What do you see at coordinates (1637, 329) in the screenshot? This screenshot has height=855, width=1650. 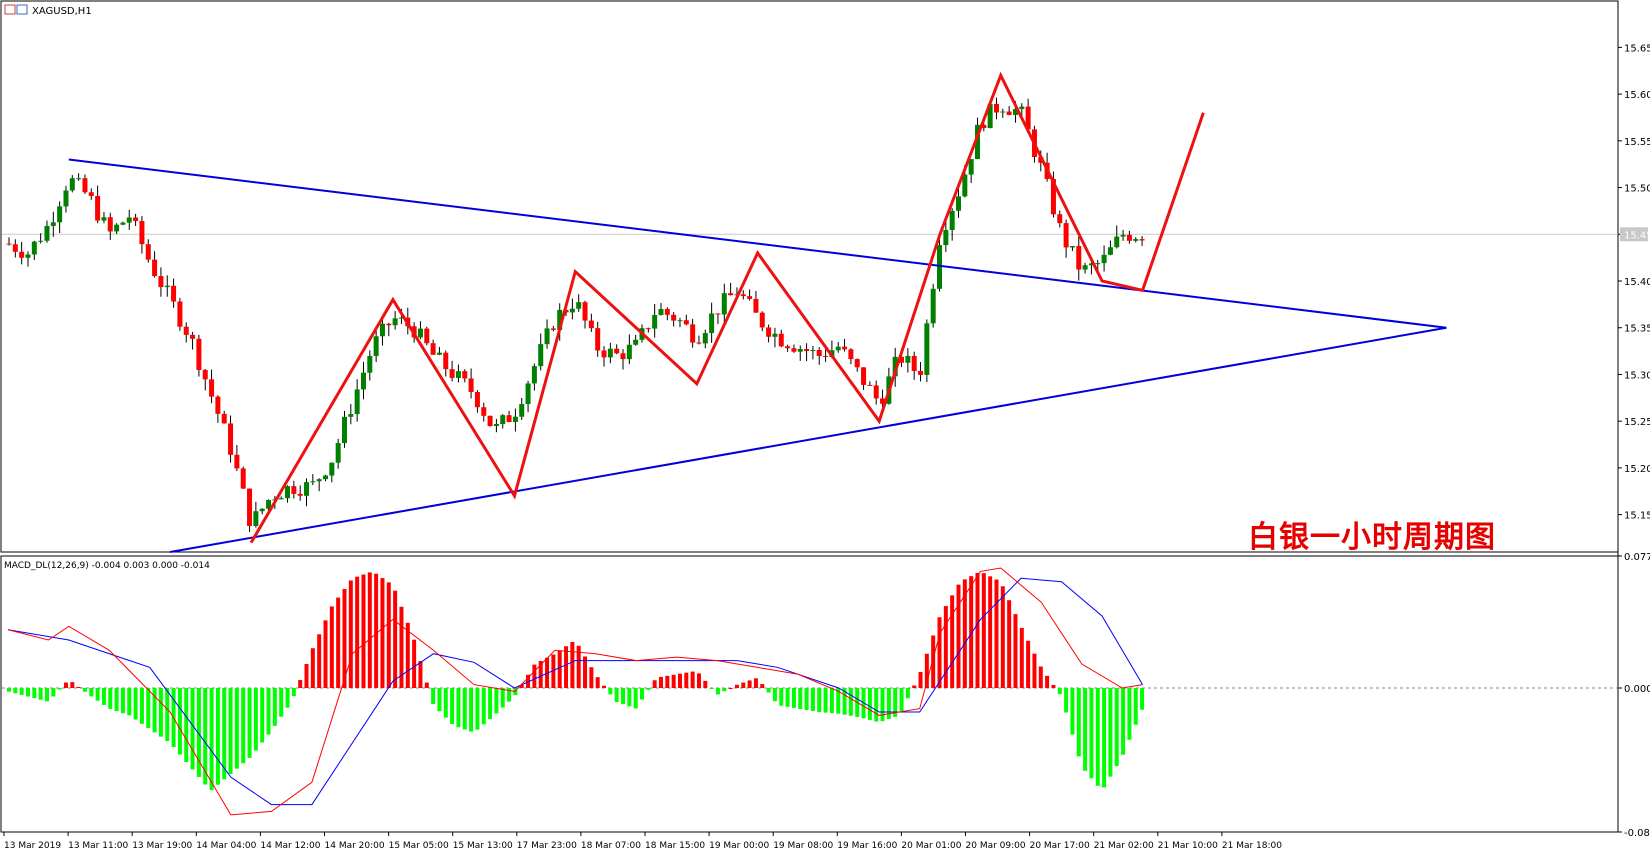 I see `price-tick-label: 15.35` at bounding box center [1637, 329].